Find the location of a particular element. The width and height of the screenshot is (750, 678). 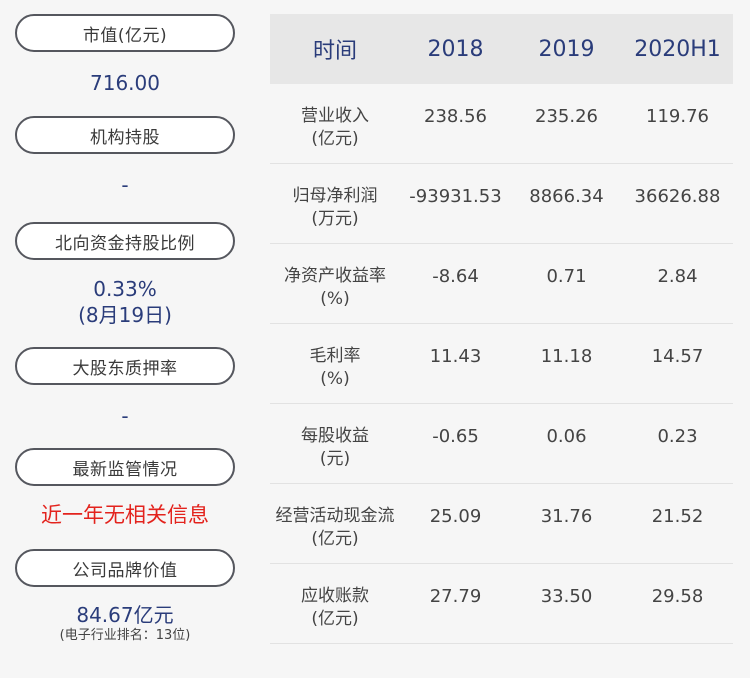

institution-holding-label: 机构持股 is located at coordinates (125, 135).